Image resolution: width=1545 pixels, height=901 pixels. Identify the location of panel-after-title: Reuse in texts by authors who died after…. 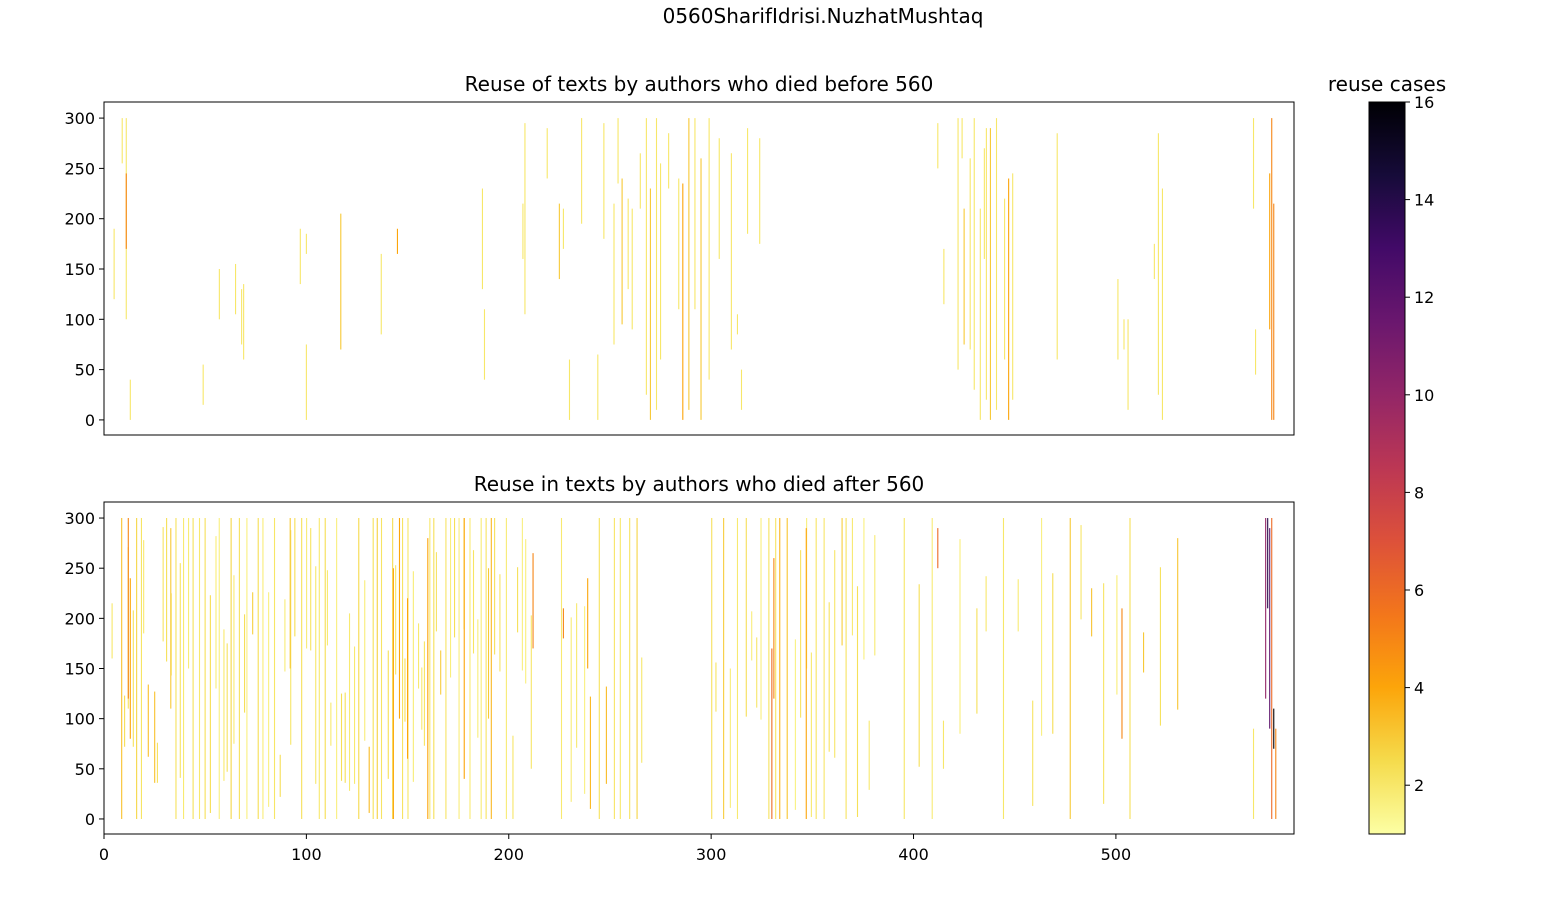
(699, 484).